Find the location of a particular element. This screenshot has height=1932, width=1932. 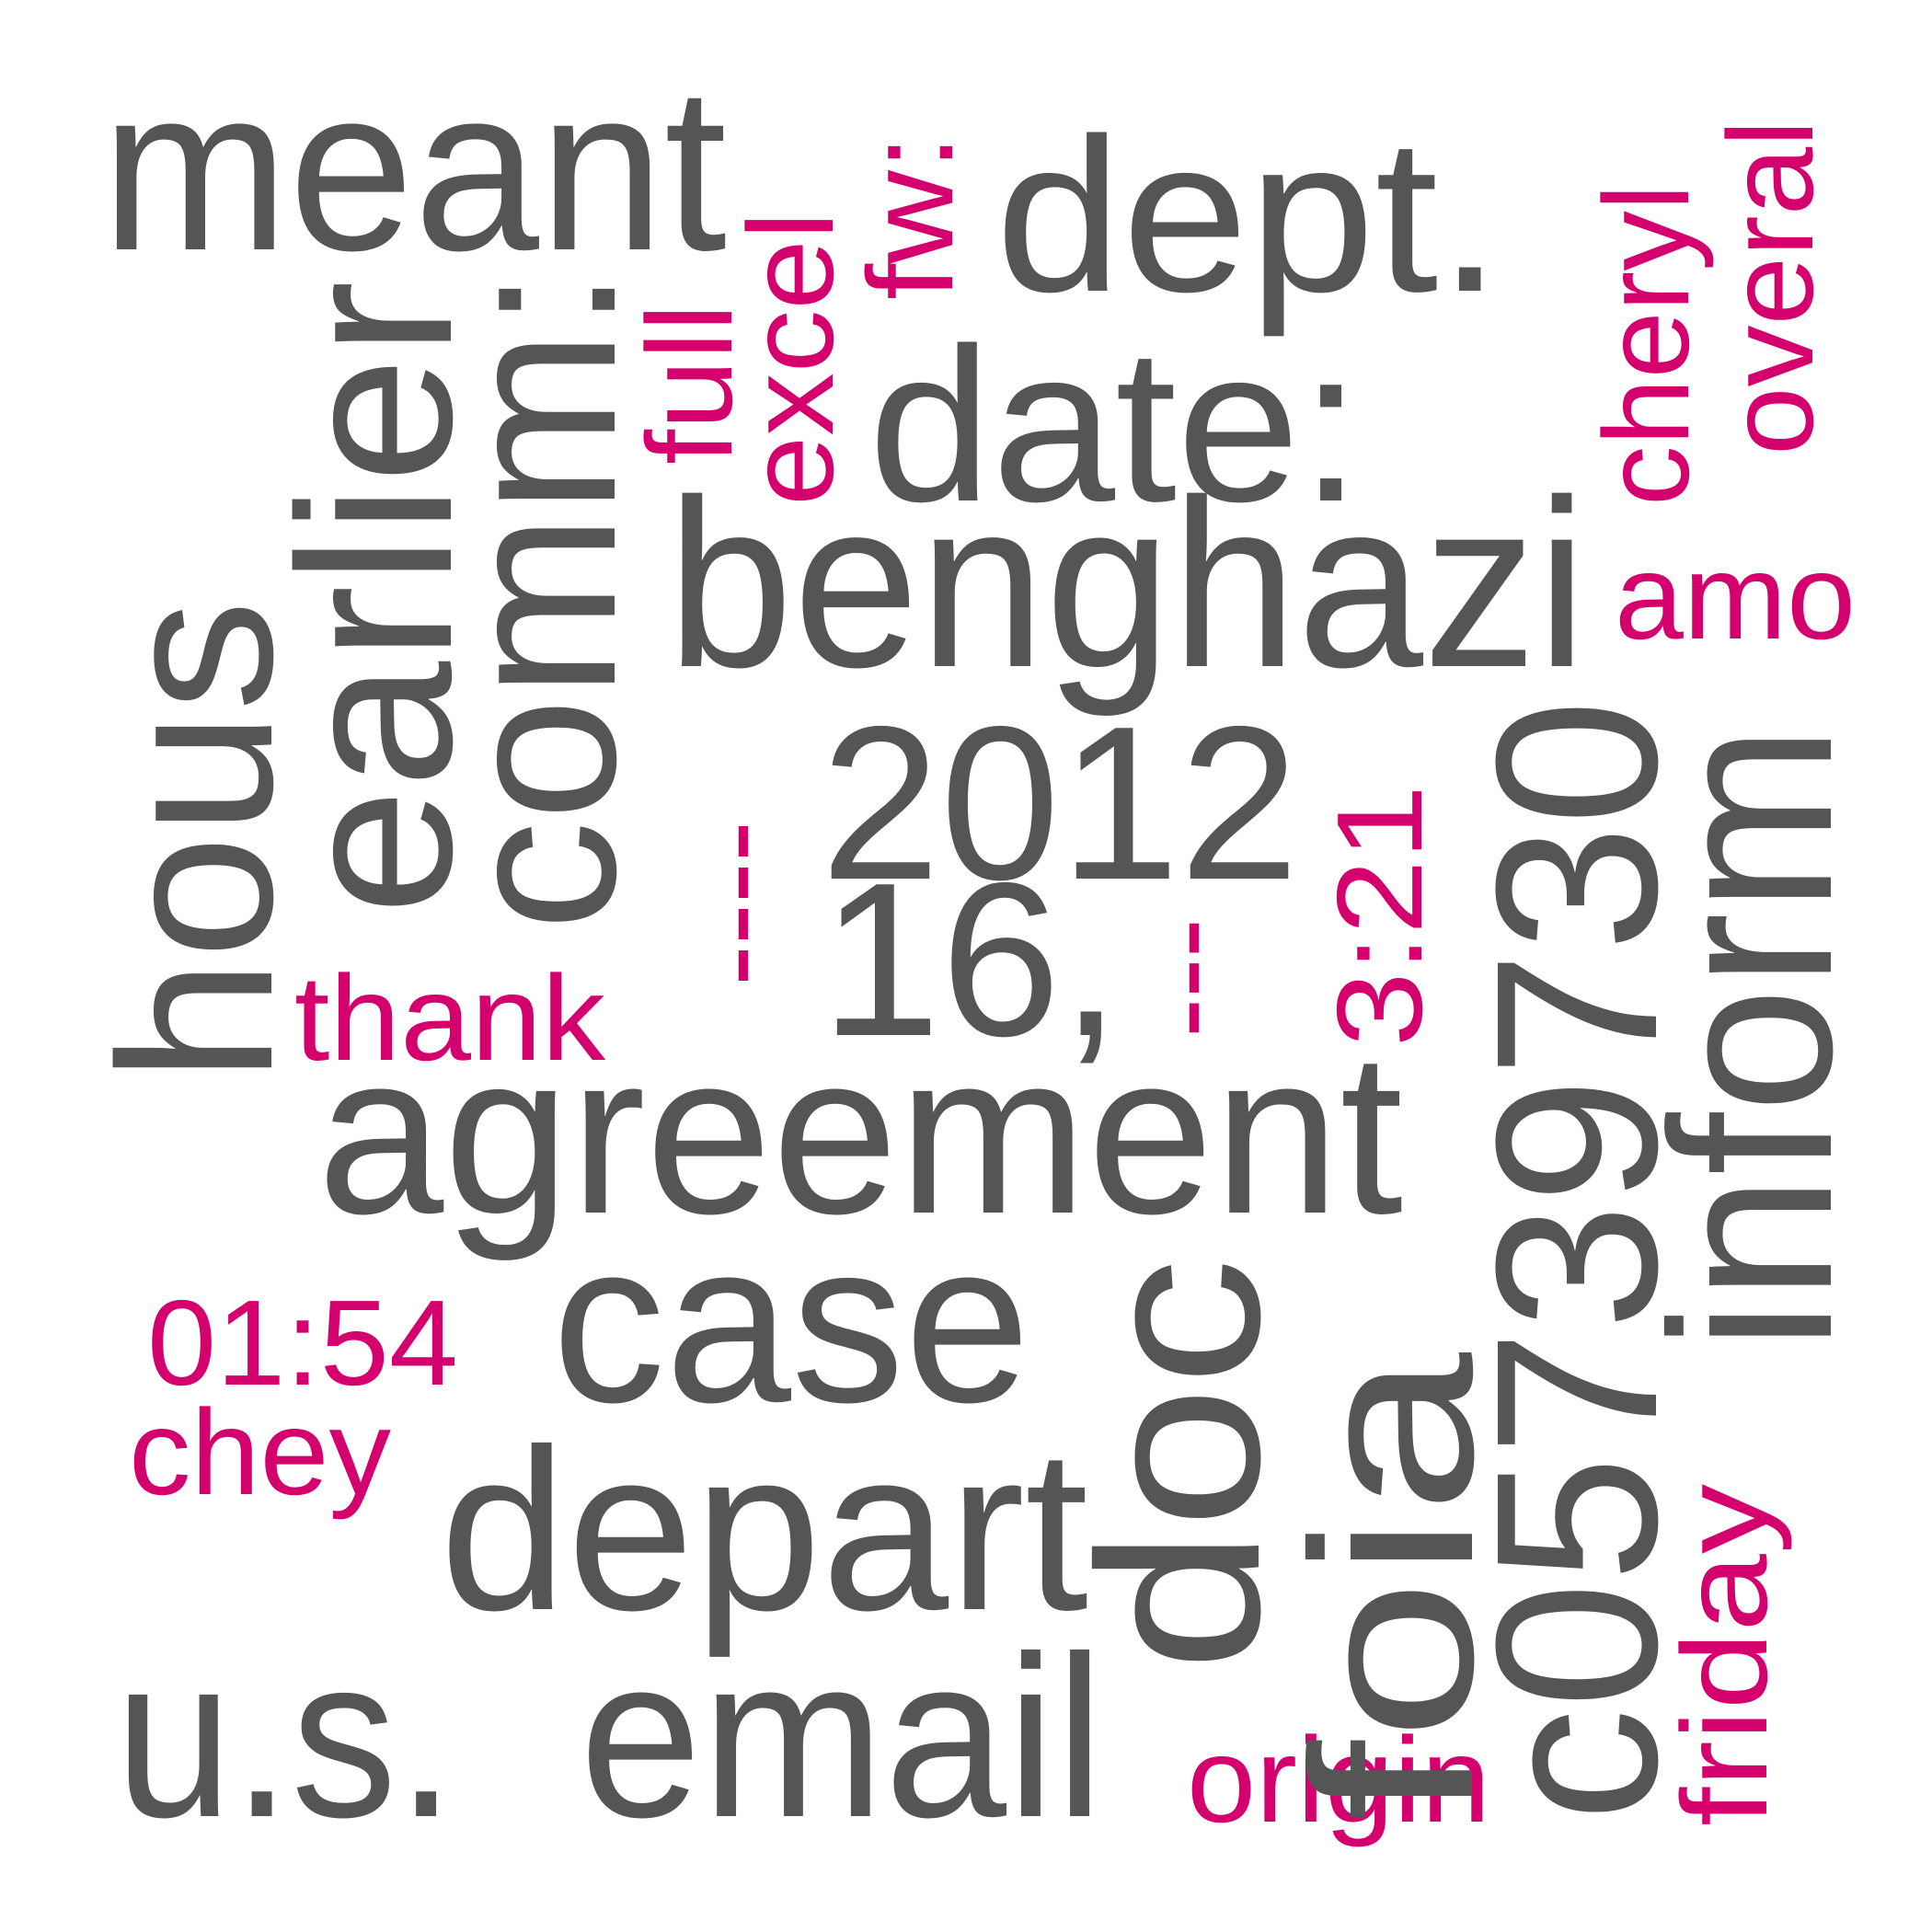

word-cheryl: cheryl is located at coordinates (1646, 345).